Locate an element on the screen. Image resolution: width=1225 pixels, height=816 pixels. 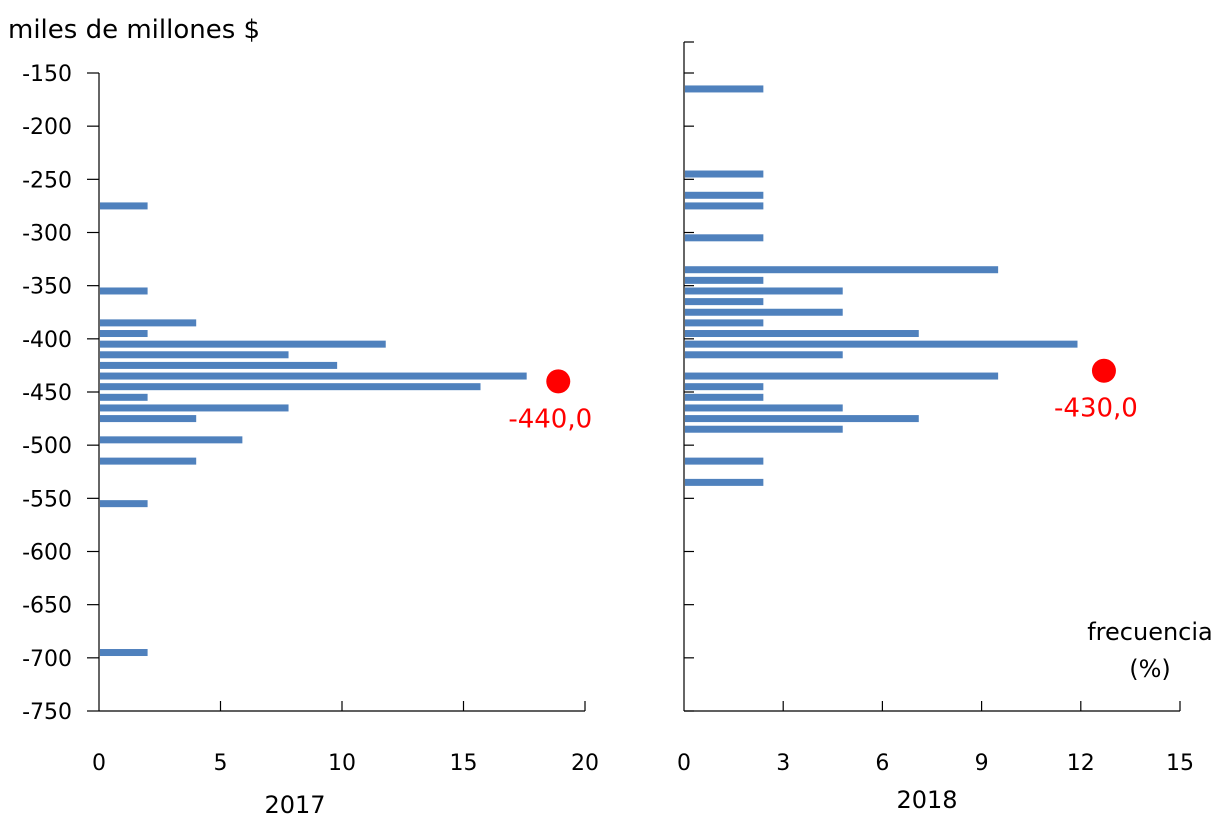
y-tick-label: -150 is located at coordinates (47, 74).